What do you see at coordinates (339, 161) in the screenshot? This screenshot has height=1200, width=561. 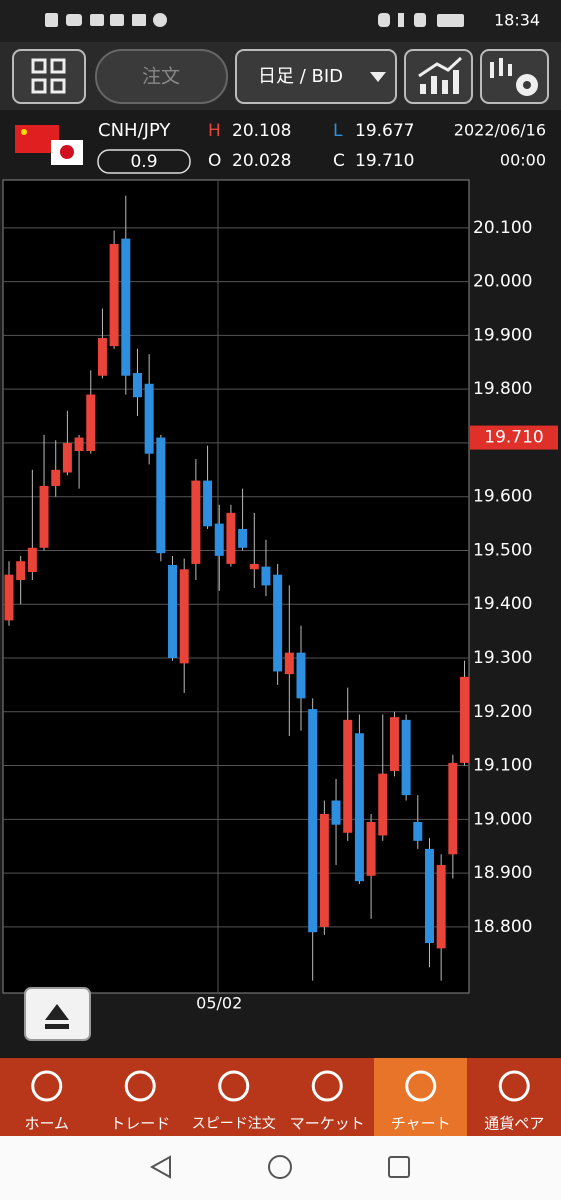 I see `close-label: C` at bounding box center [339, 161].